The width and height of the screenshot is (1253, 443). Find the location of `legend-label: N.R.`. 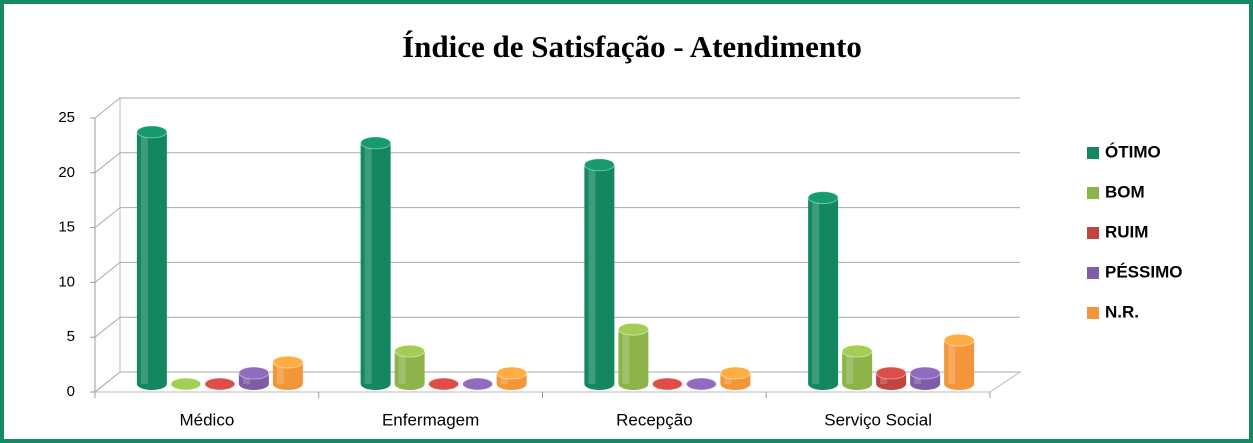

legend-label: N.R. is located at coordinates (1122, 311).